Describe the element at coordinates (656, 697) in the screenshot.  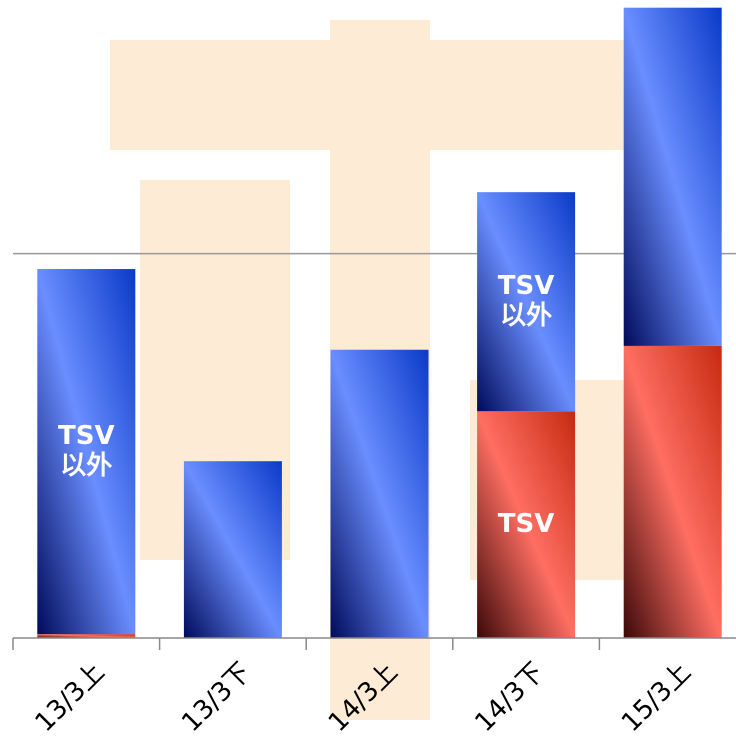
I see `x-tick-label: 15/3上` at that location.